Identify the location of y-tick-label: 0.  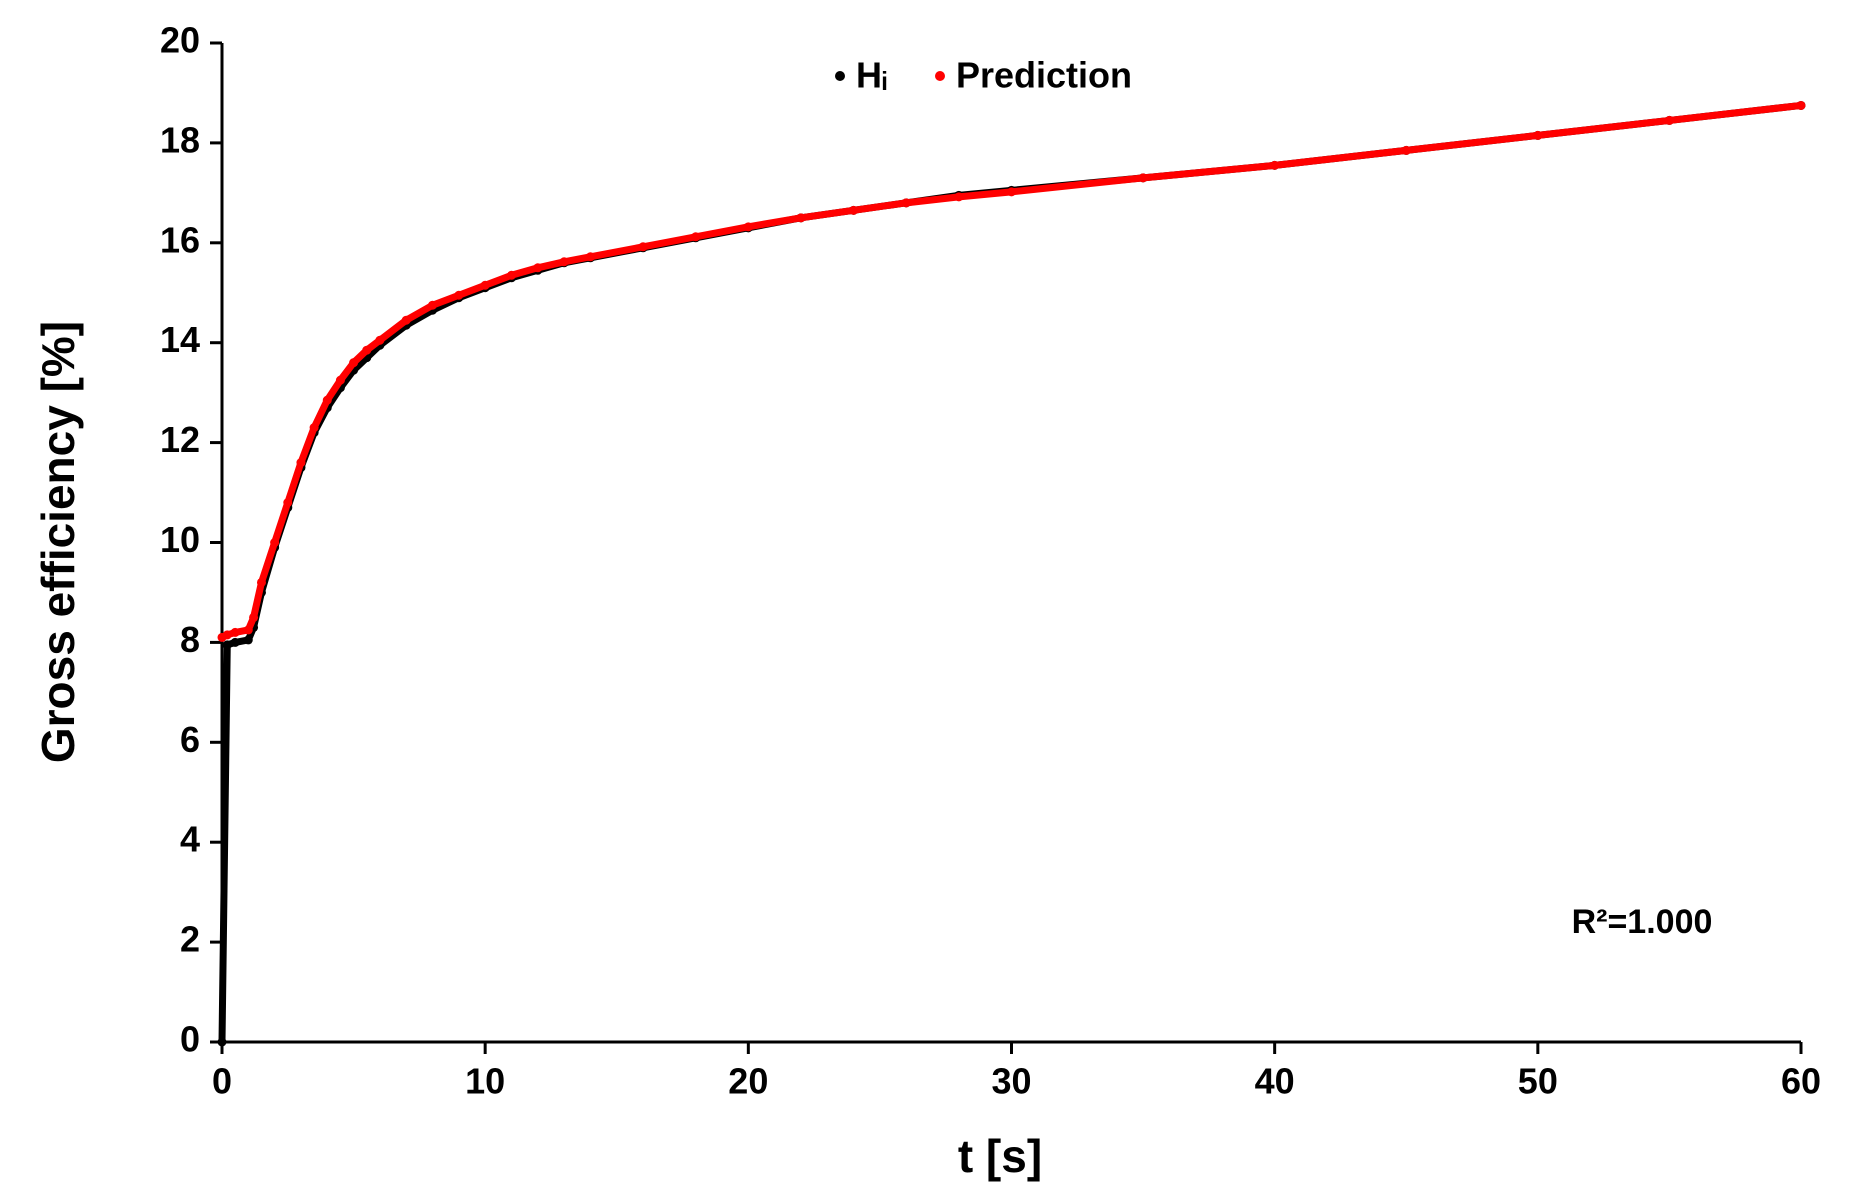
(190, 1039).